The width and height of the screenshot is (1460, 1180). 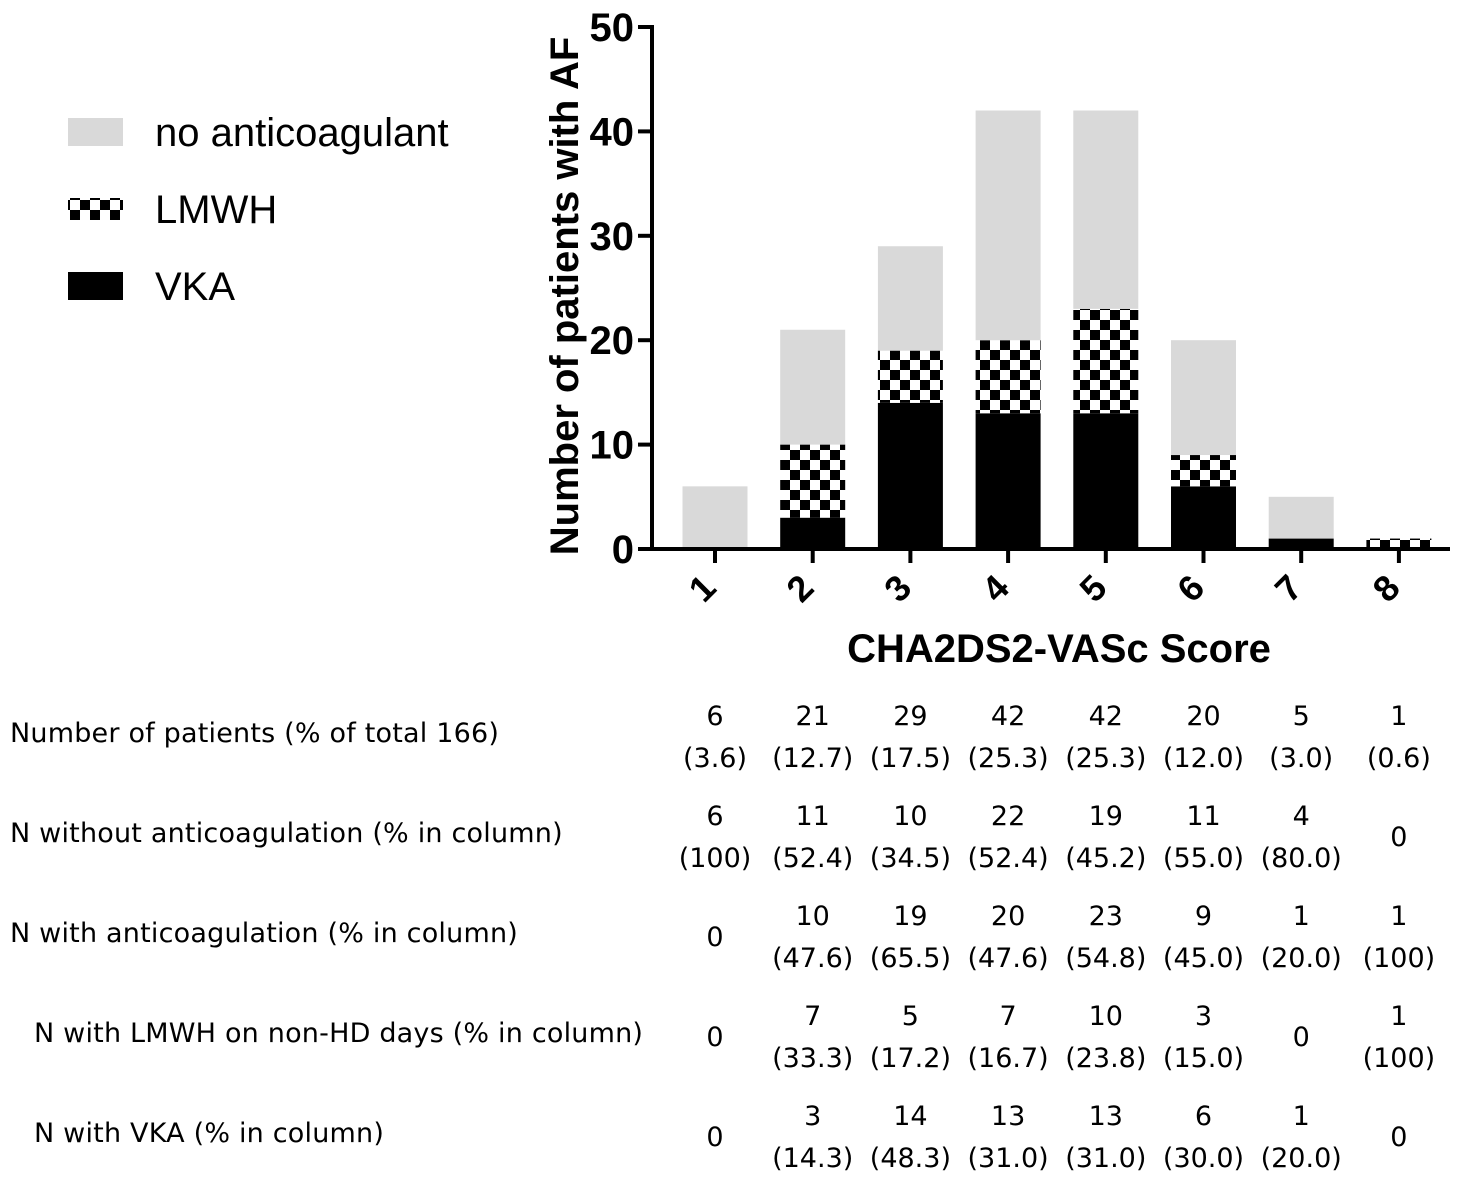 What do you see at coordinates (1398, 758) in the screenshot?
I see `cell-percent: (0.6)` at bounding box center [1398, 758].